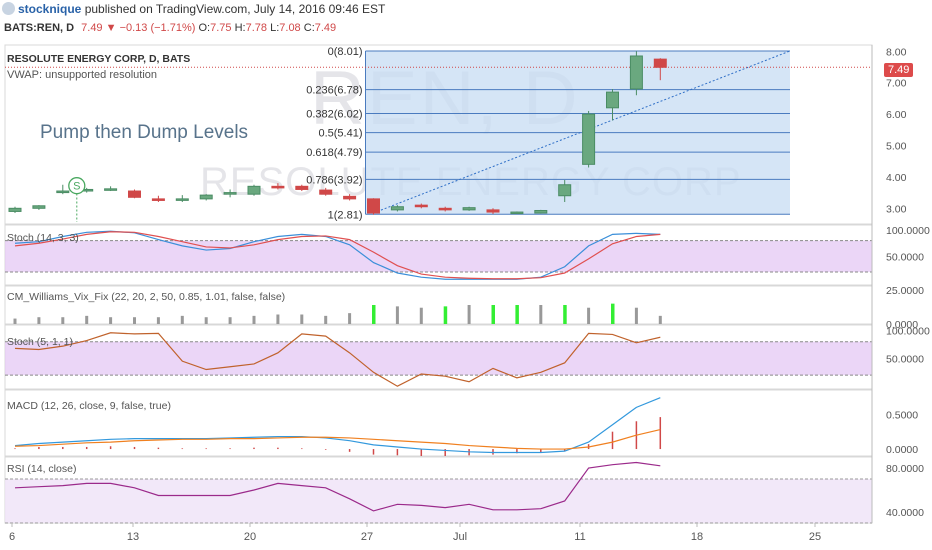 This screenshot has width=932, height=550. Describe the element at coordinates (902, 325) in the screenshot. I see `vix-axis-tick: 0.0000` at that location.